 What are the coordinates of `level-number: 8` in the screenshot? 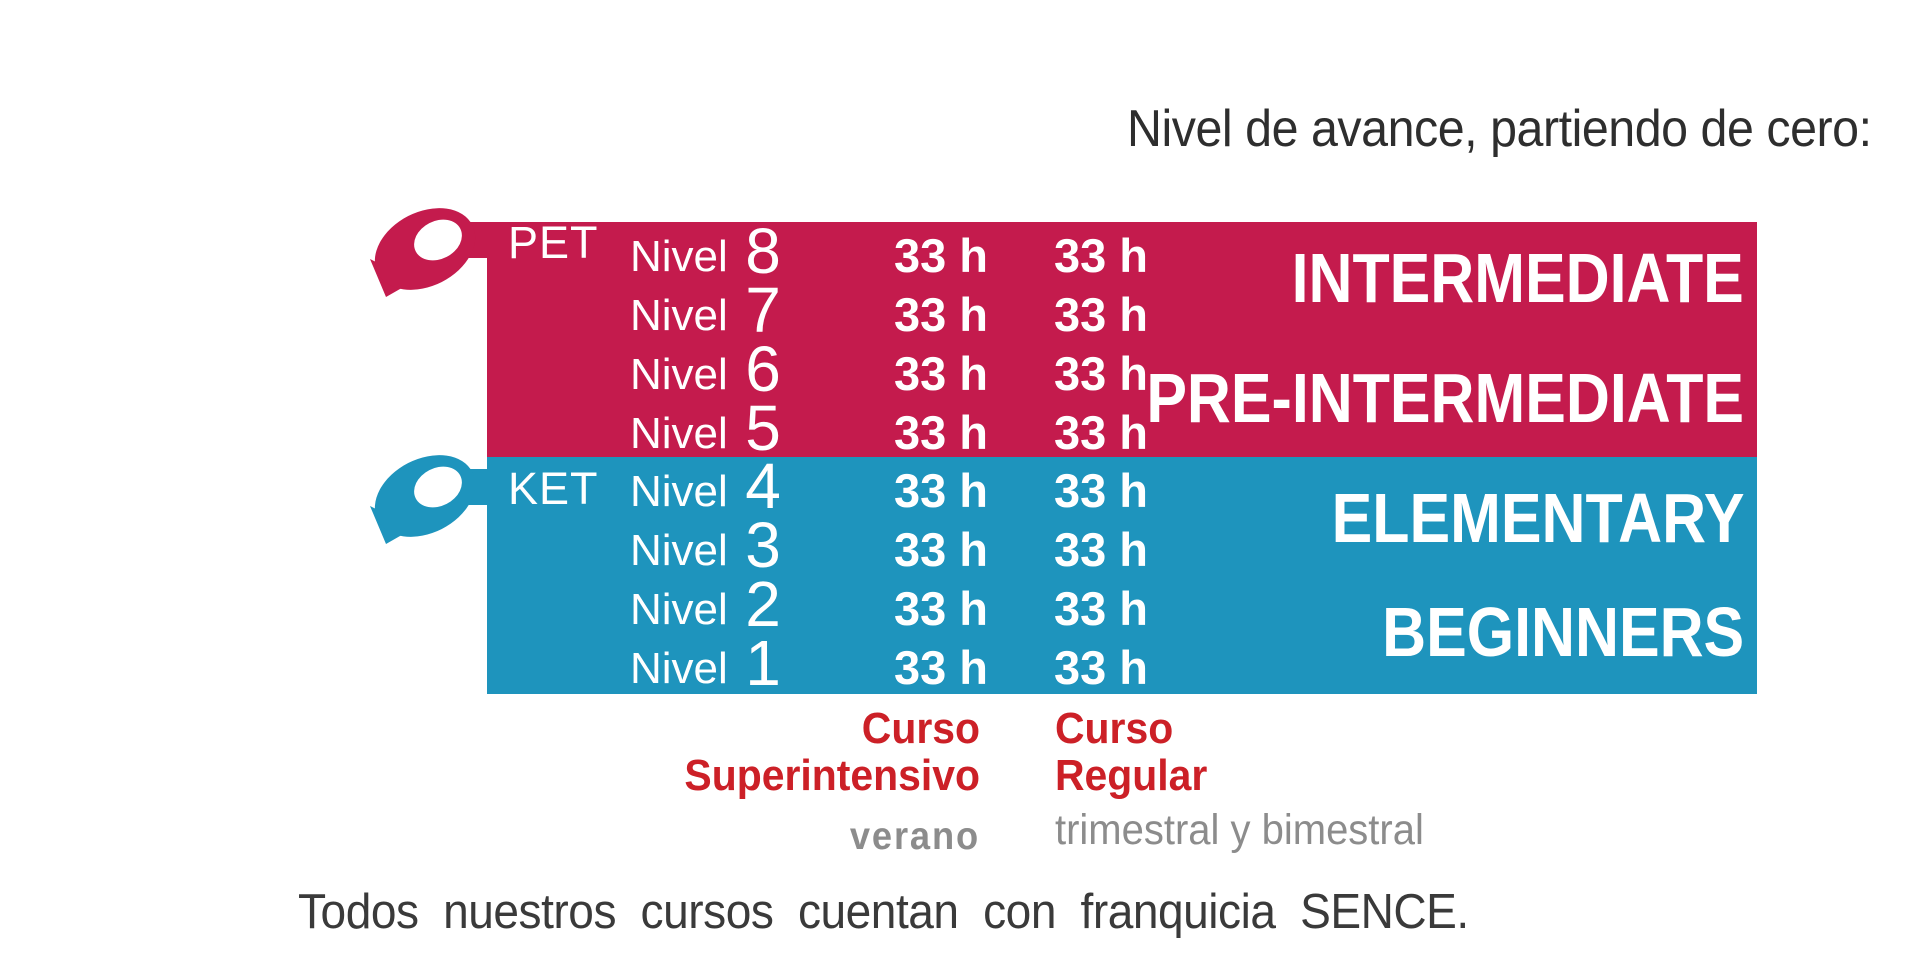 It's located at (763, 251).